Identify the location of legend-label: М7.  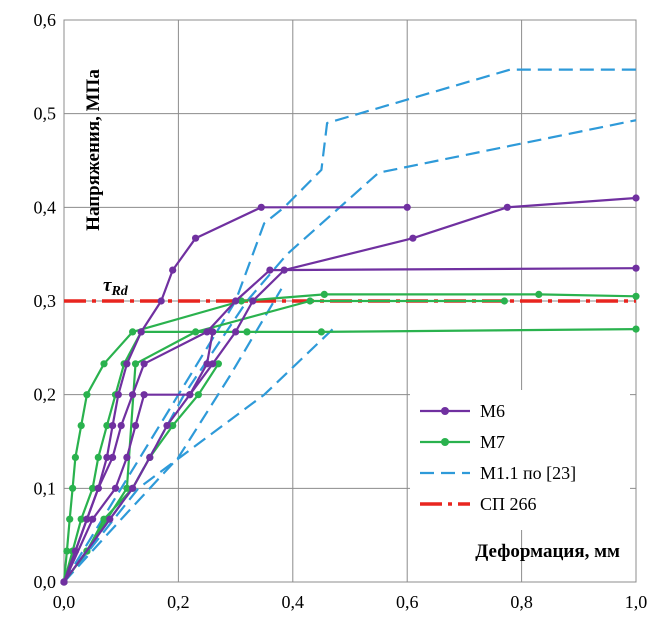
(492, 442).